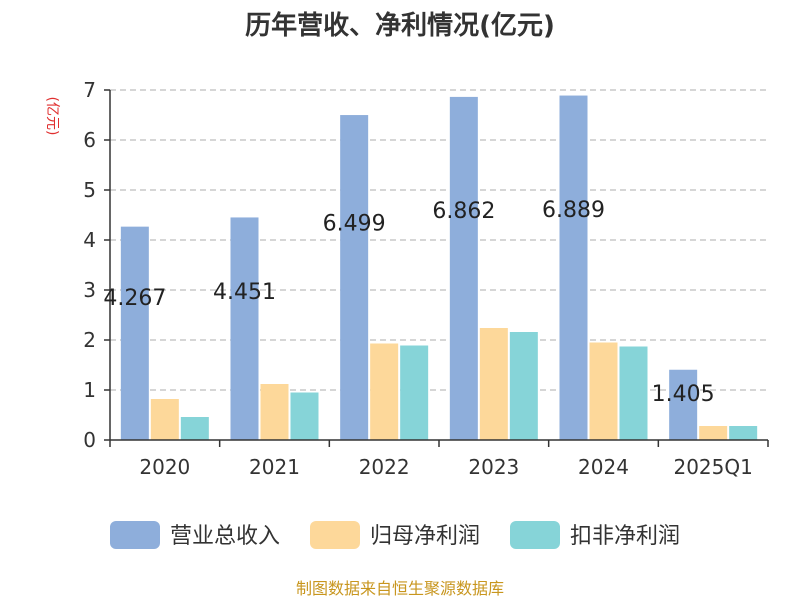  Describe the element at coordinates (712, 467) in the screenshot. I see `x-tick-label: 2025Q1` at that location.